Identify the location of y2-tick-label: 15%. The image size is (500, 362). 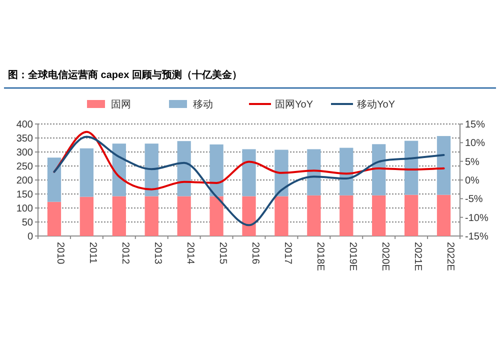
(475, 125).